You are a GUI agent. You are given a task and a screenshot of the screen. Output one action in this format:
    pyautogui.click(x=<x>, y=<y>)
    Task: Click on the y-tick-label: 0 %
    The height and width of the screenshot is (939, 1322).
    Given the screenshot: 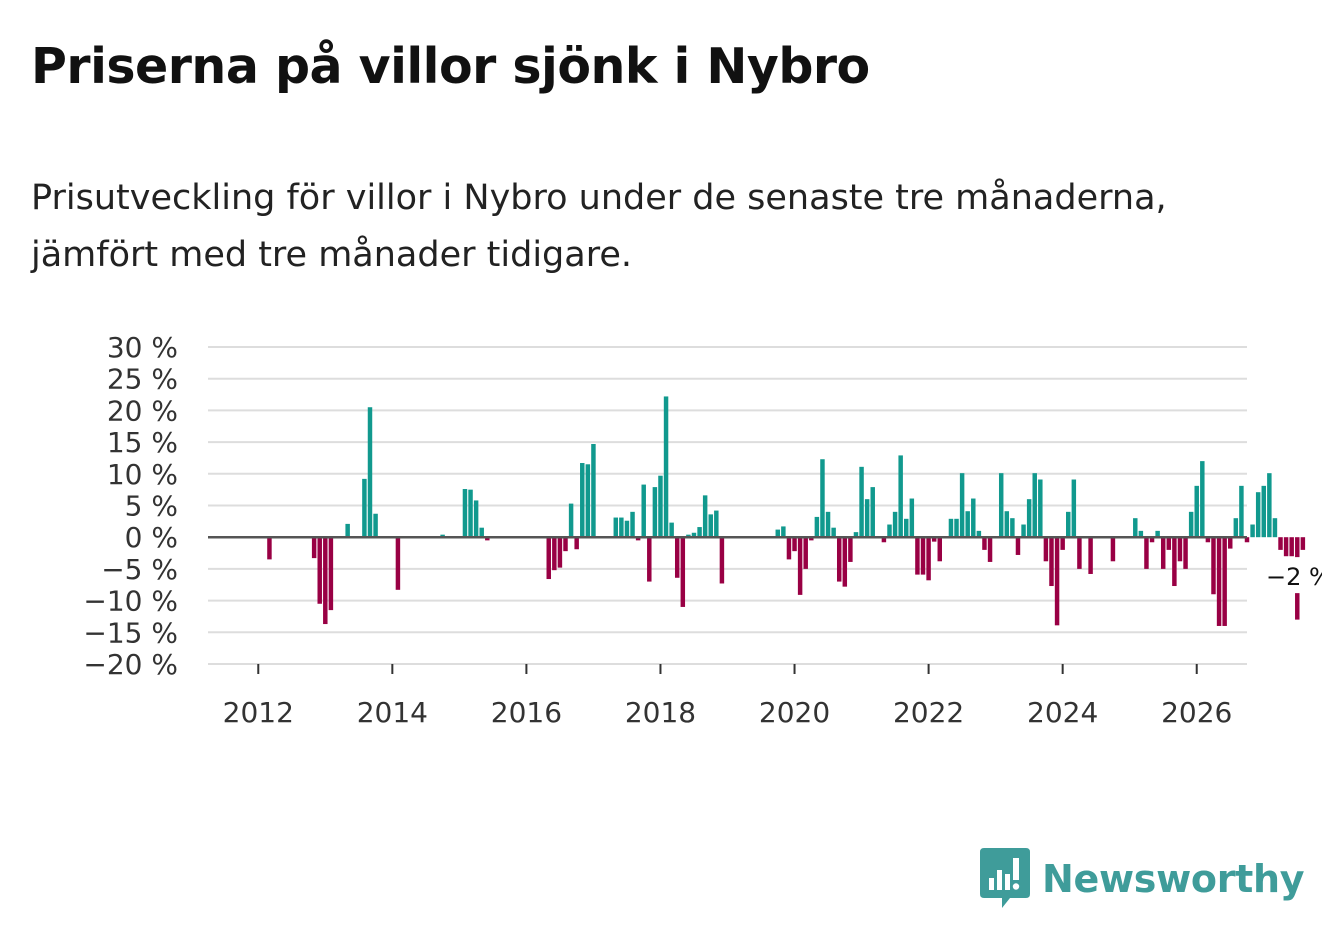 What is the action you would take?
    pyautogui.click(x=151, y=537)
    